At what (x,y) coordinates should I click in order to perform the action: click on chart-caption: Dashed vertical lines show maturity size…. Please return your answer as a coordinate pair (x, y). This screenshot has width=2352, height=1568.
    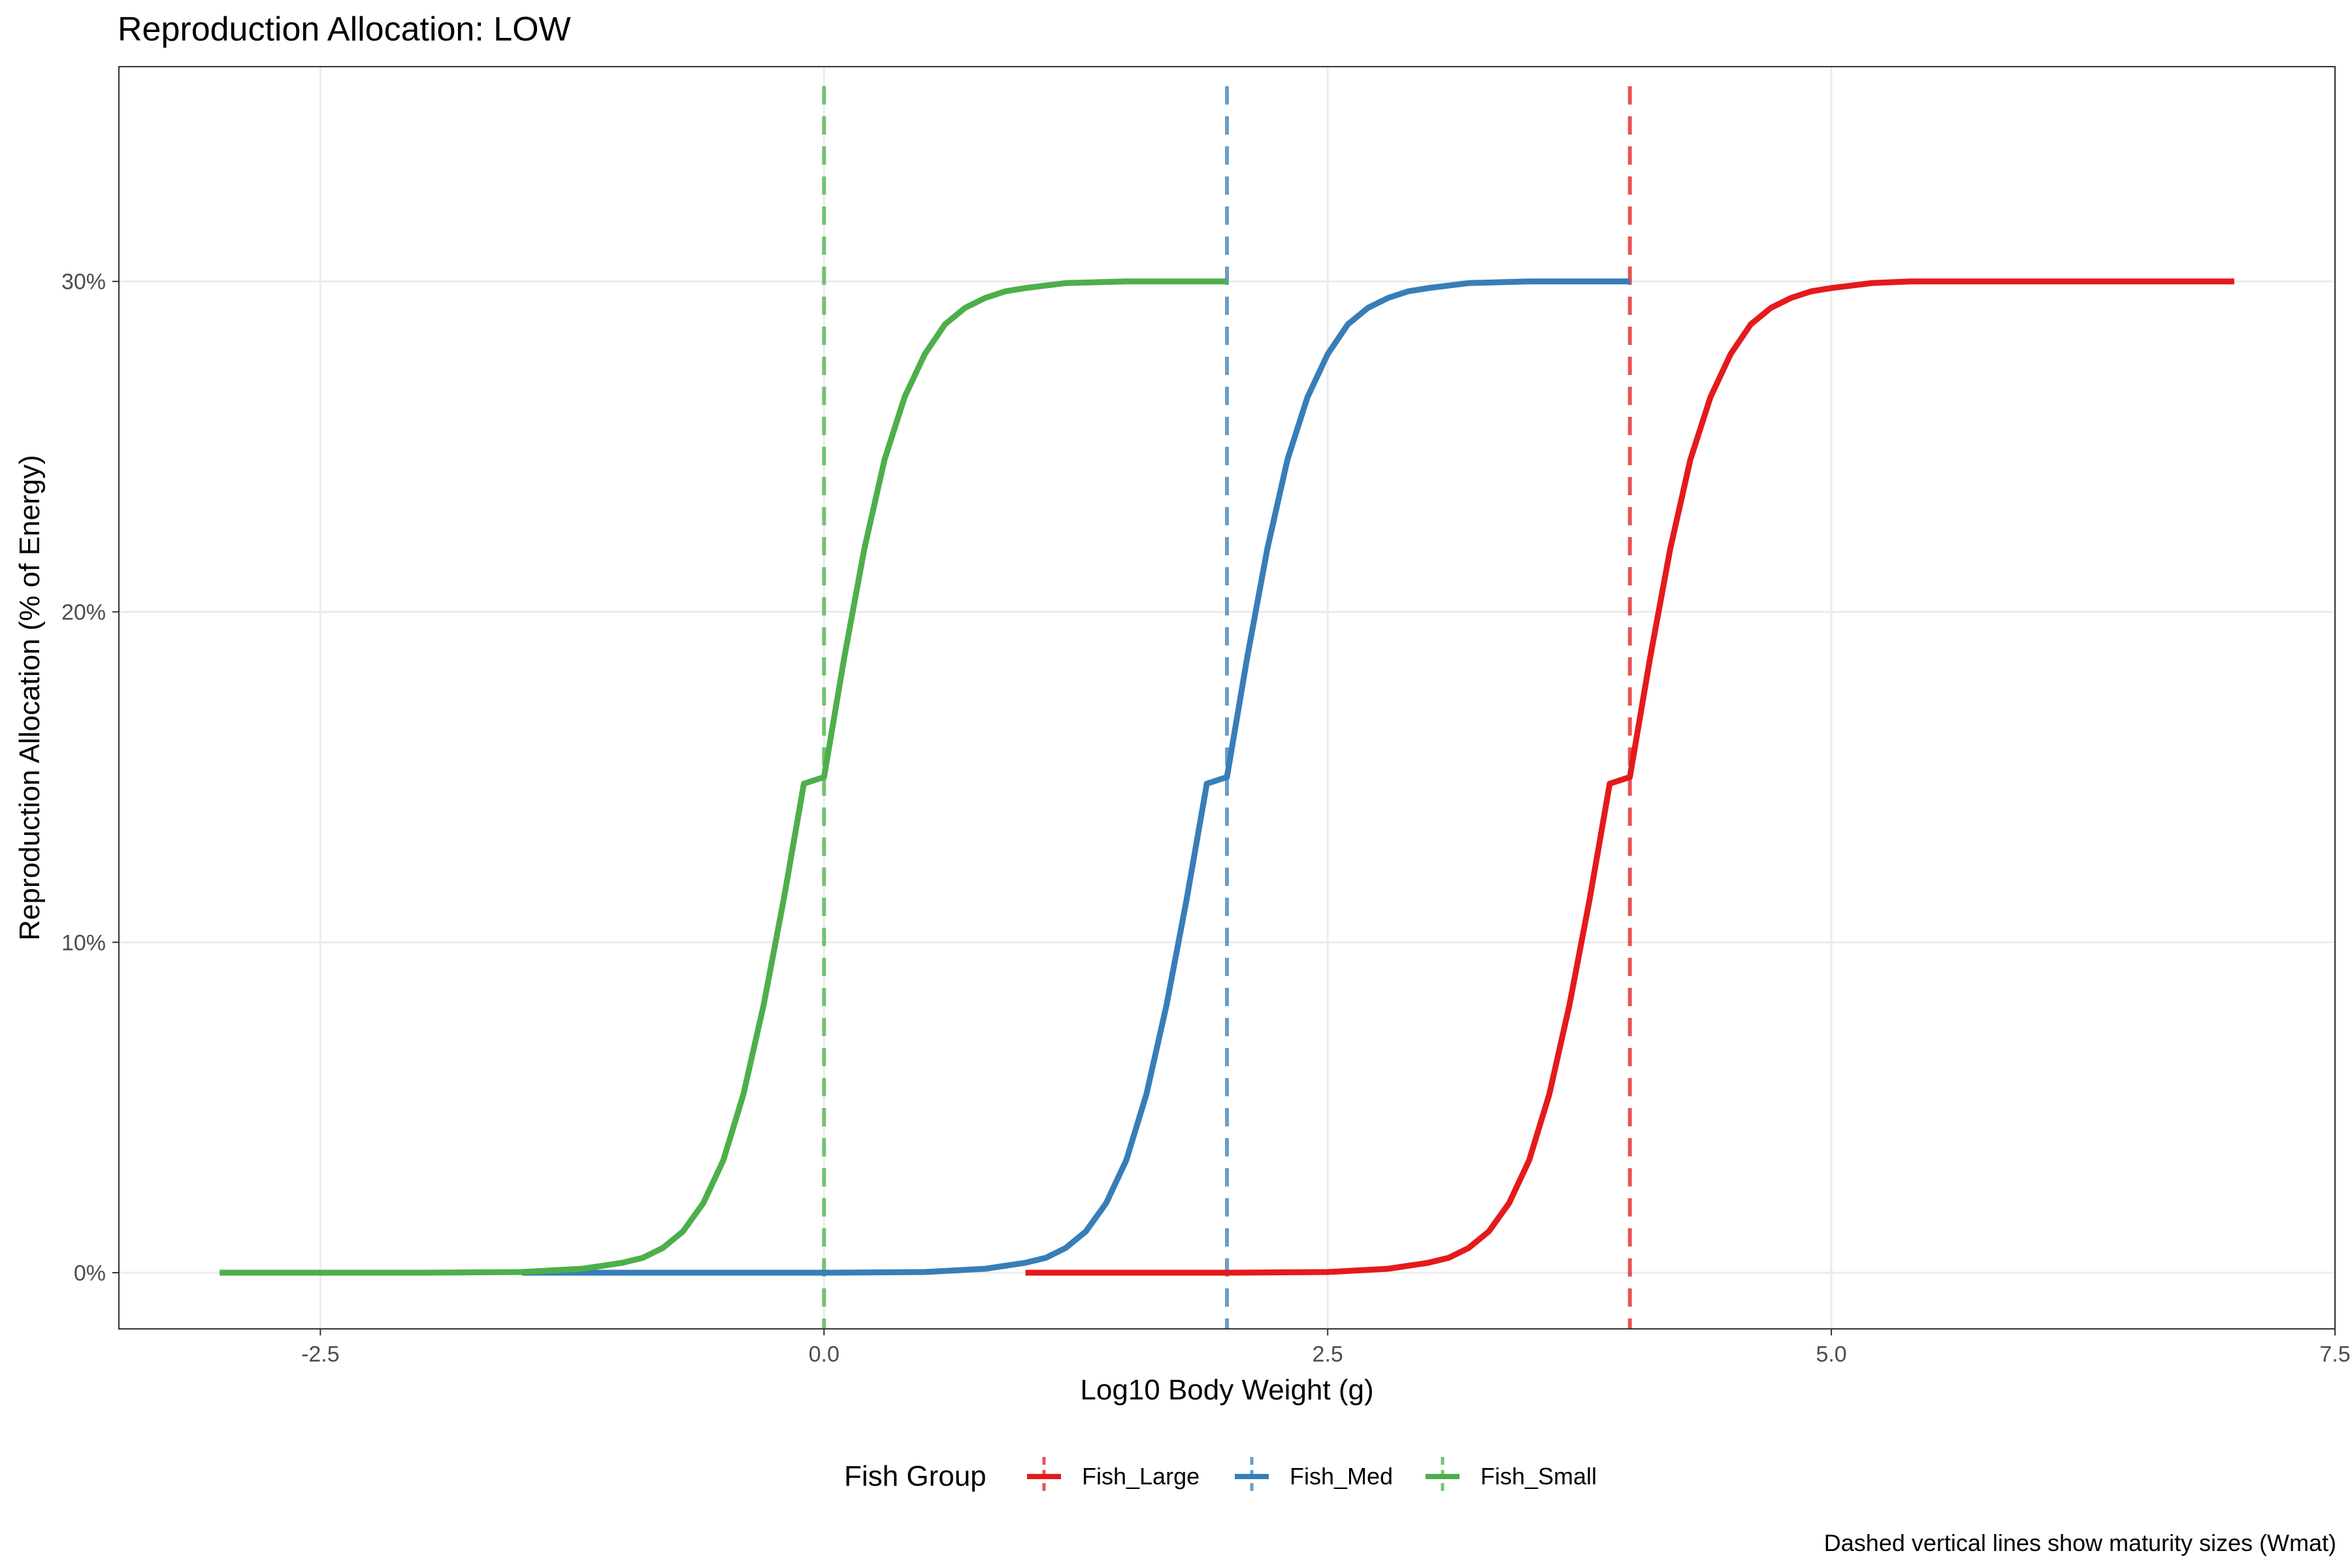
    Looking at the image, I should click on (2080, 1542).